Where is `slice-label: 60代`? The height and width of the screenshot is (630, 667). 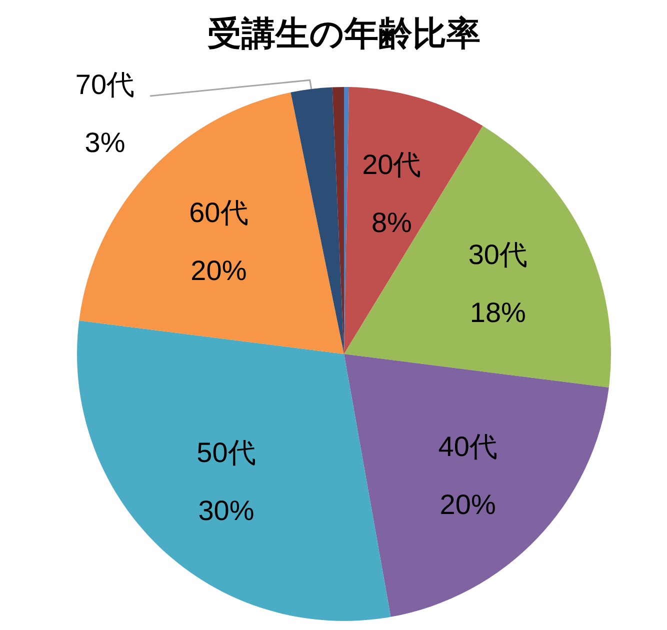
slice-label: 60代 is located at coordinates (218, 212).